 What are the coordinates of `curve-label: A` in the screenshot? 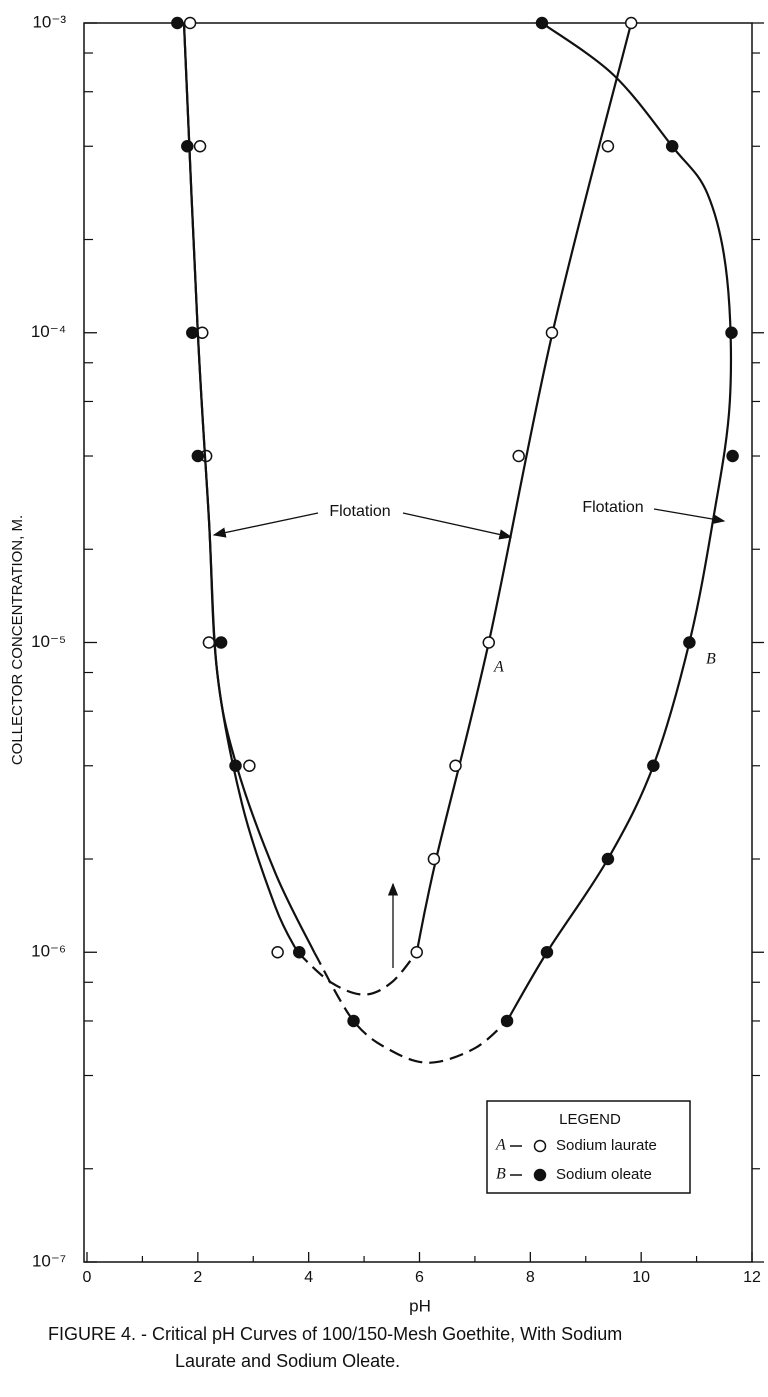 It's located at (498, 667).